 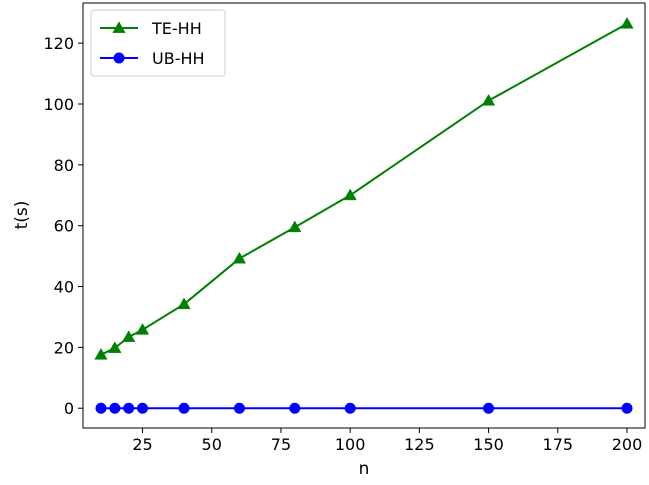 I want to click on y-axis-label: t(s), so click(x=22, y=215).